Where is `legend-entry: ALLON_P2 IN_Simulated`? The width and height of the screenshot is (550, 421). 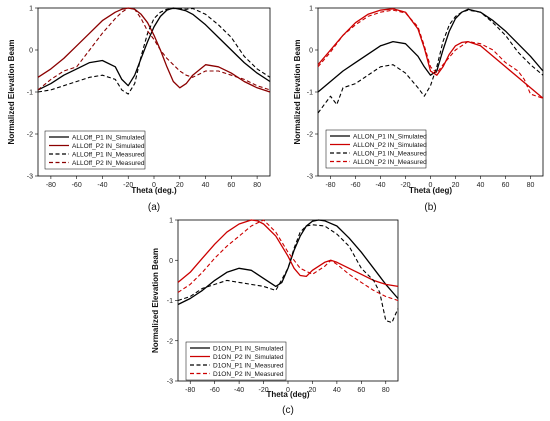 legend-entry: ALLON_P2 IN_Simulated is located at coordinates (390, 145).